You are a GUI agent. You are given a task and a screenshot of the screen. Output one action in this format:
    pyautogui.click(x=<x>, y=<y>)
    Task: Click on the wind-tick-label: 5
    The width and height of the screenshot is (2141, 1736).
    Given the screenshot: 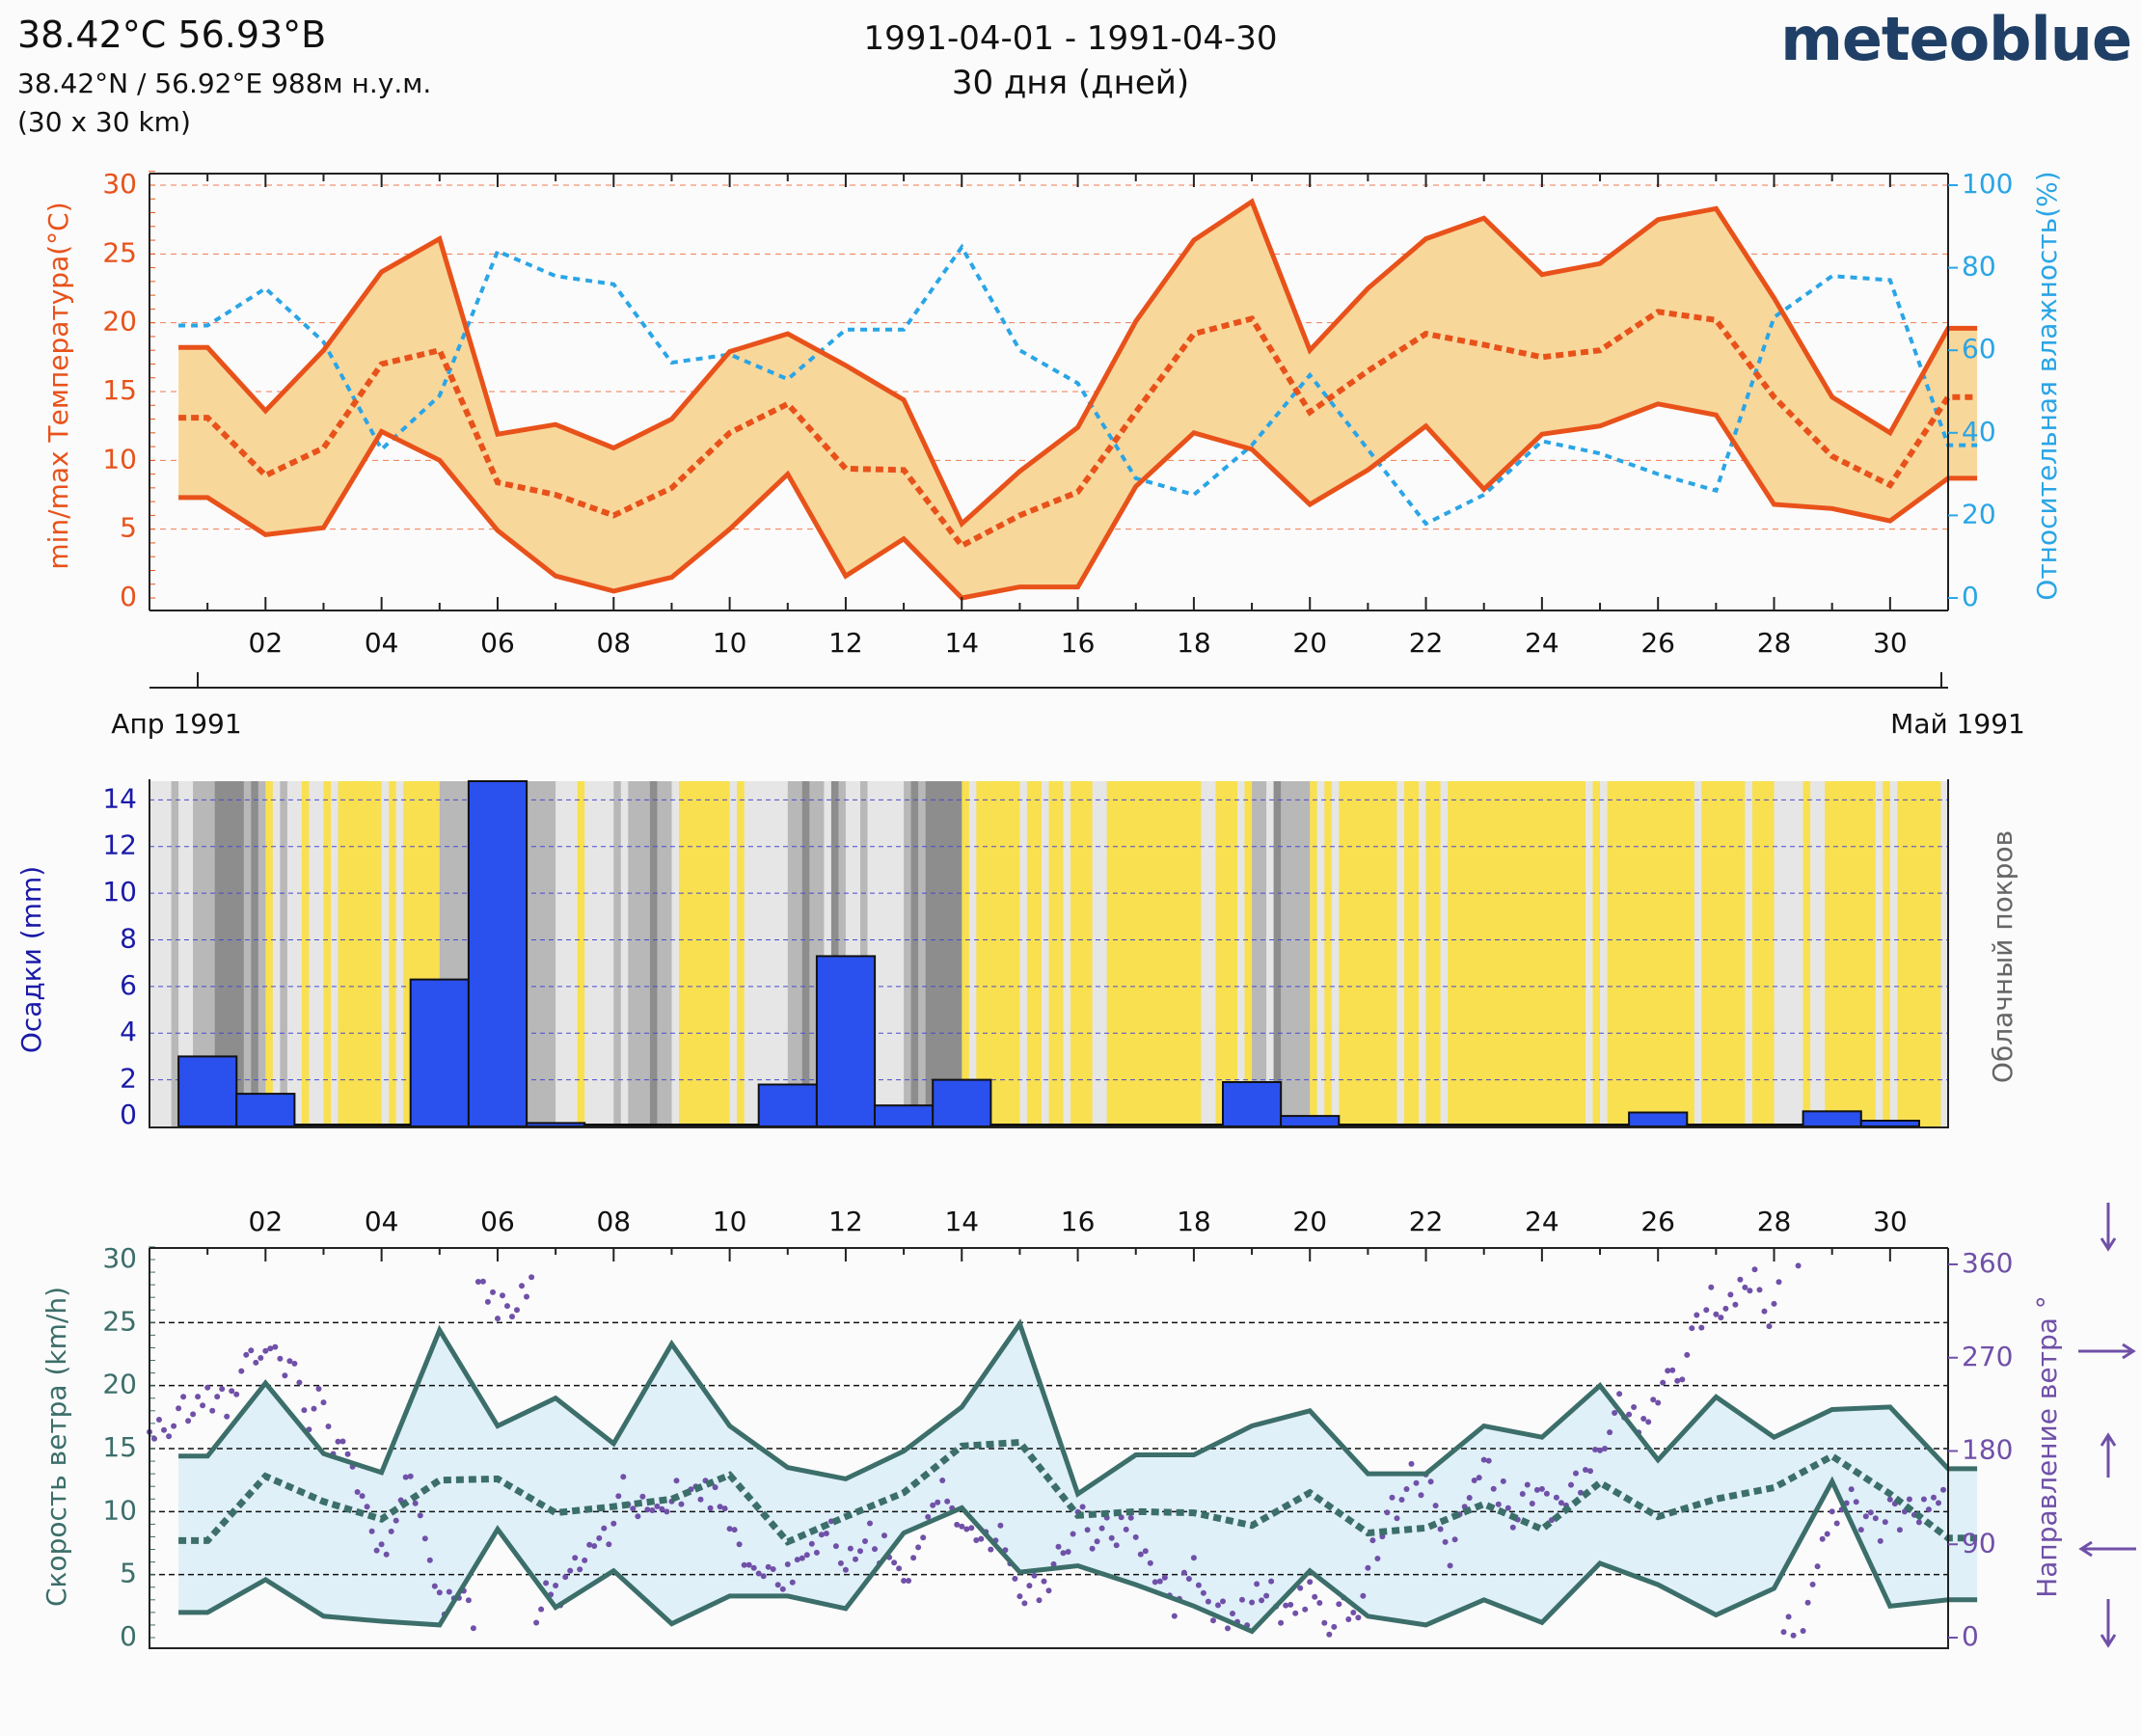 What is the action you would take?
    pyautogui.click(x=129, y=1573)
    